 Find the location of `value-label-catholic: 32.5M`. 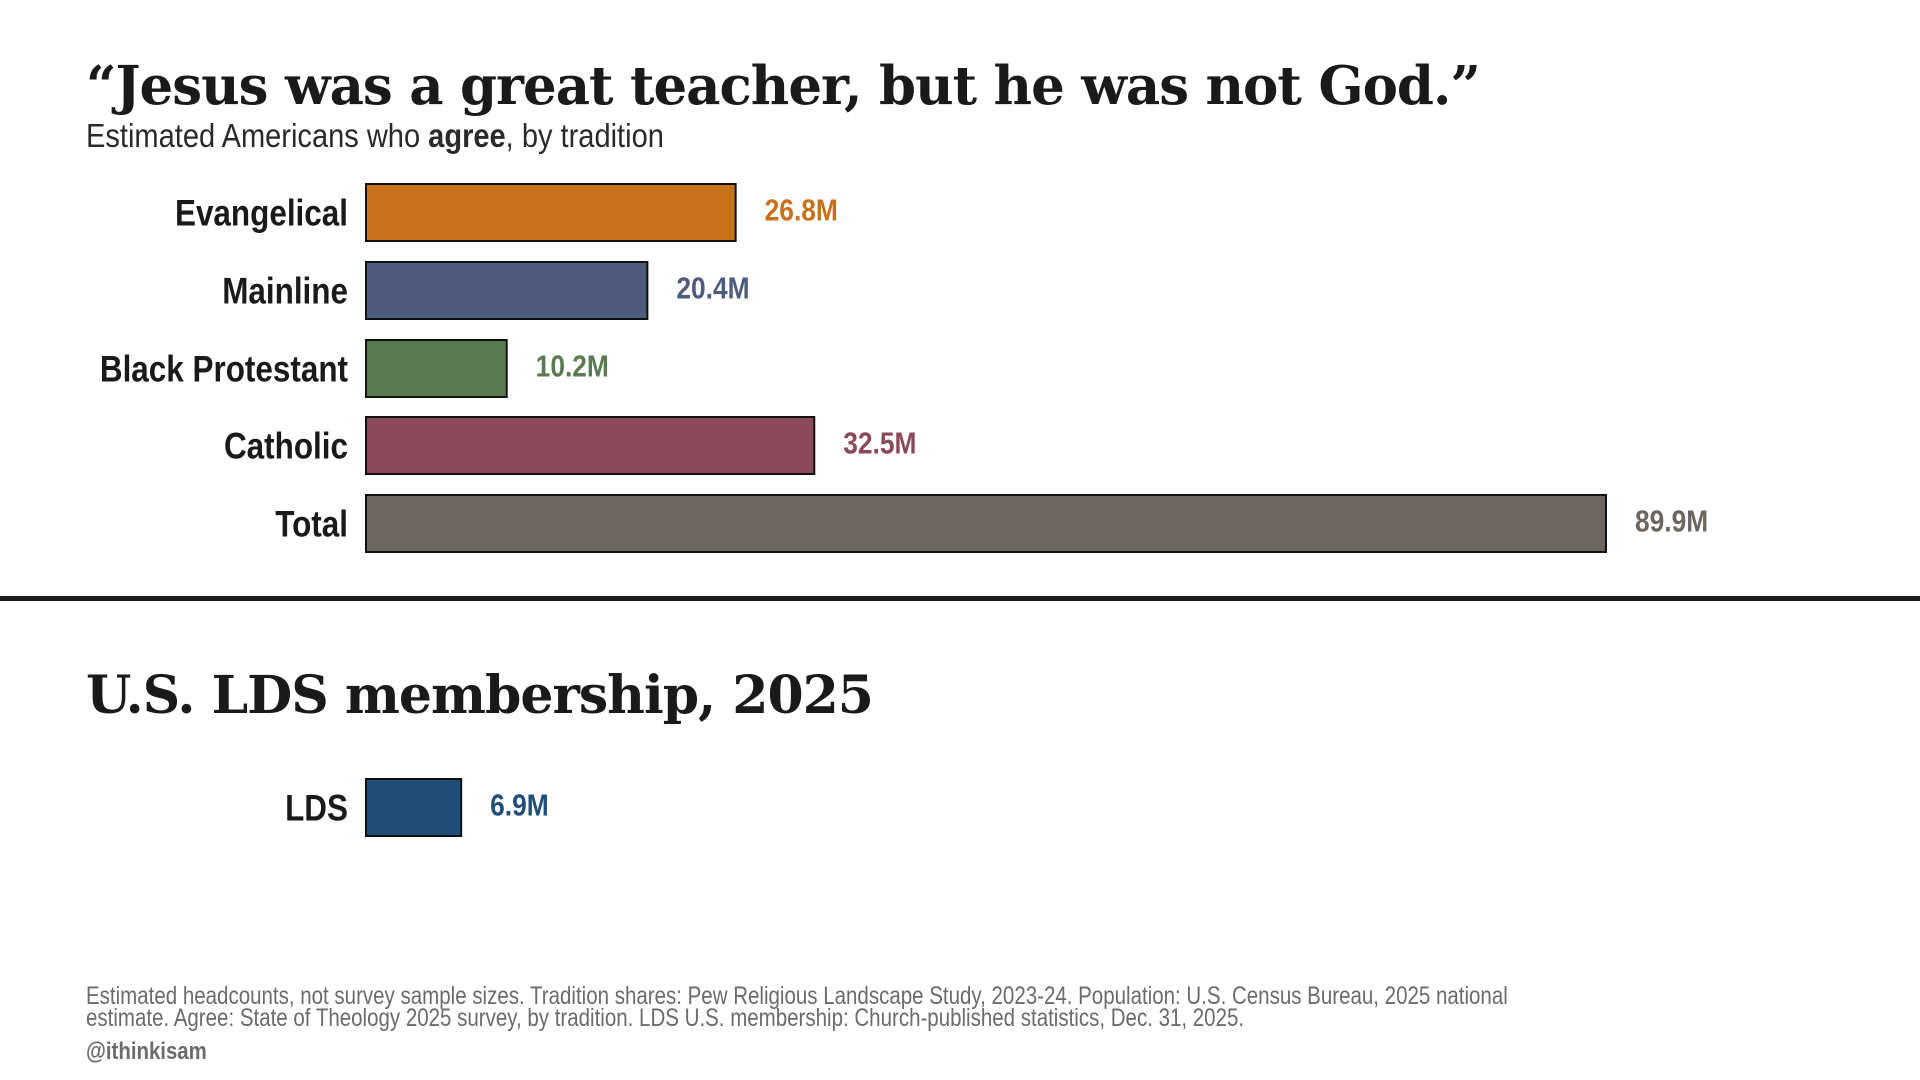

value-label-catholic: 32.5M is located at coordinates (879, 444).